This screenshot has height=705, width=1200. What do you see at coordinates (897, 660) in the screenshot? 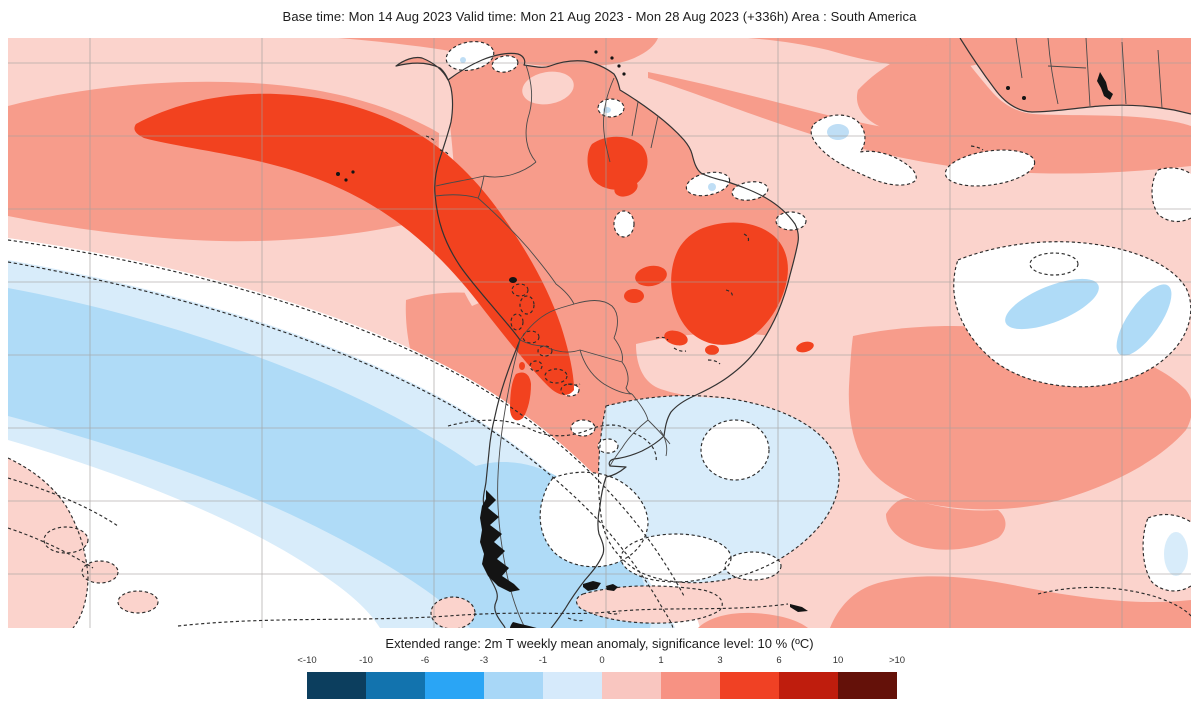
I see `colorbar-tick-label: >10` at bounding box center [897, 660].